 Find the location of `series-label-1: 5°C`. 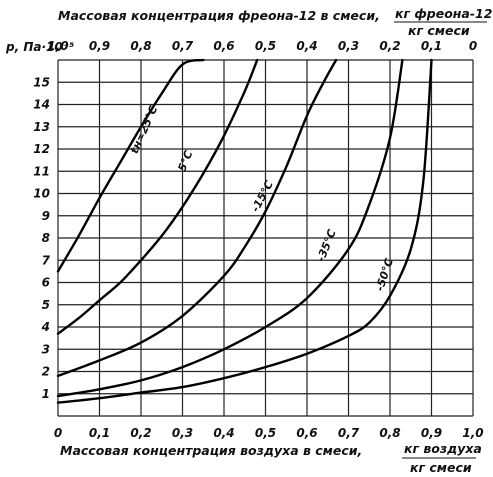

series-label-1: 5°C is located at coordinates (185, 161).